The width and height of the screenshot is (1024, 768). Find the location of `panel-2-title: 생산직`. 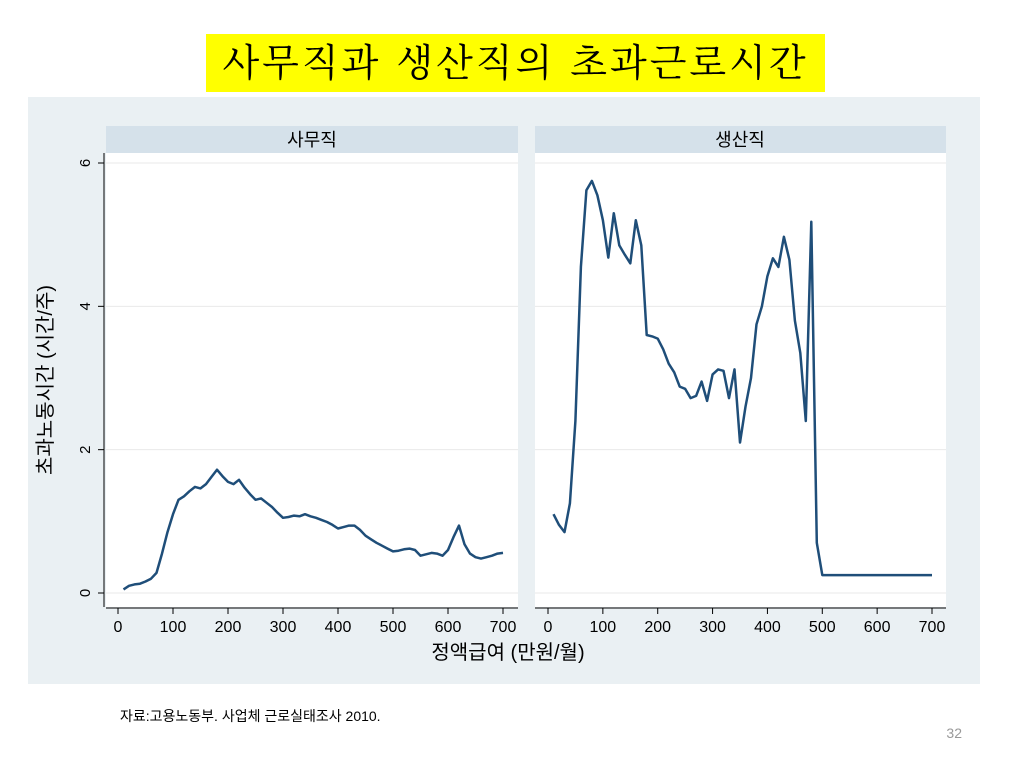

panel-2-title: 생산직 is located at coordinates (740, 140).